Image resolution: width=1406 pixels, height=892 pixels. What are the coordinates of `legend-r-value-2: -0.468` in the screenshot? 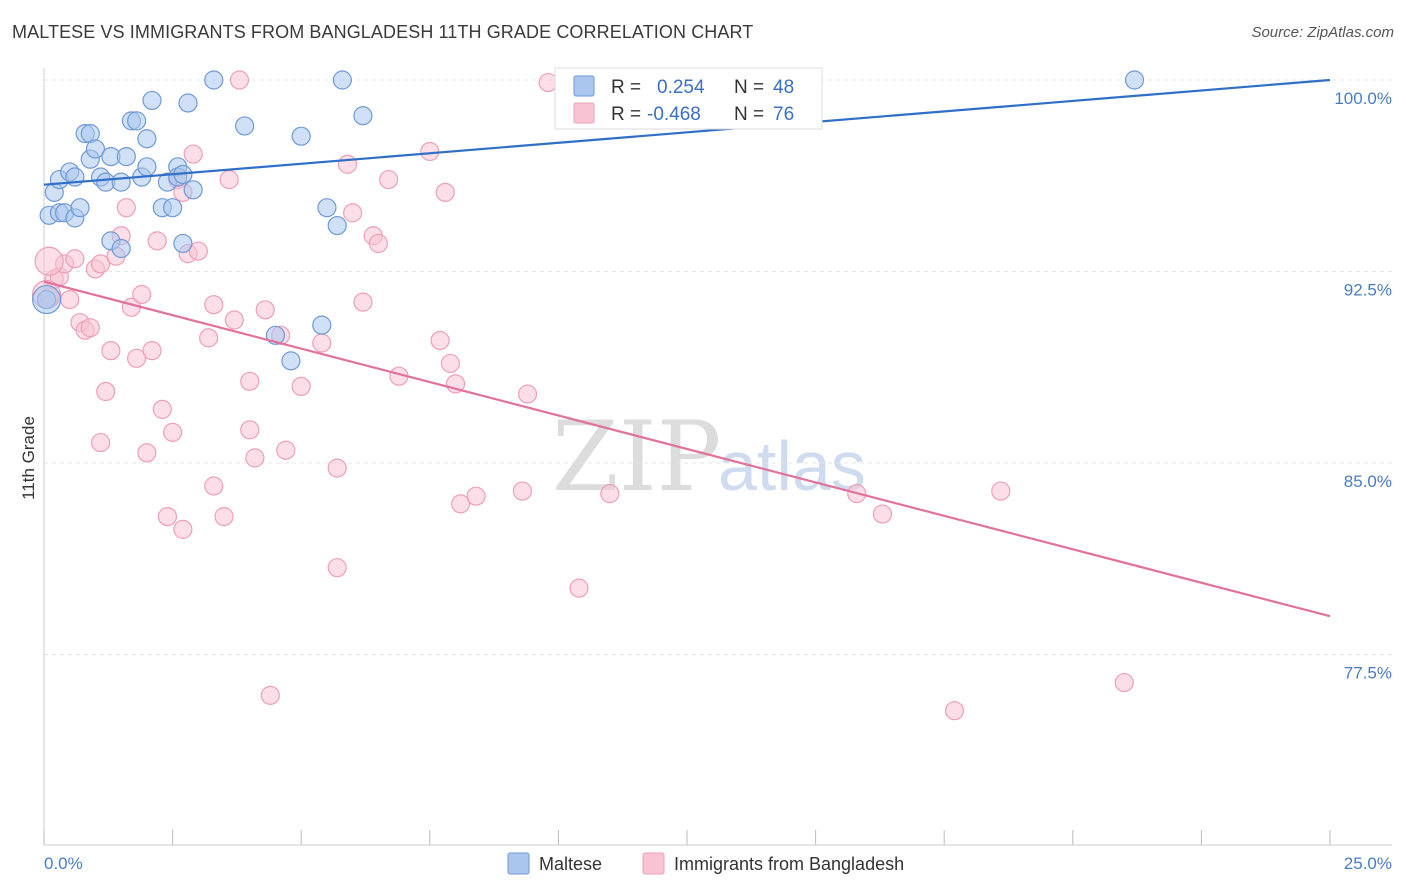 It's located at (674, 114).